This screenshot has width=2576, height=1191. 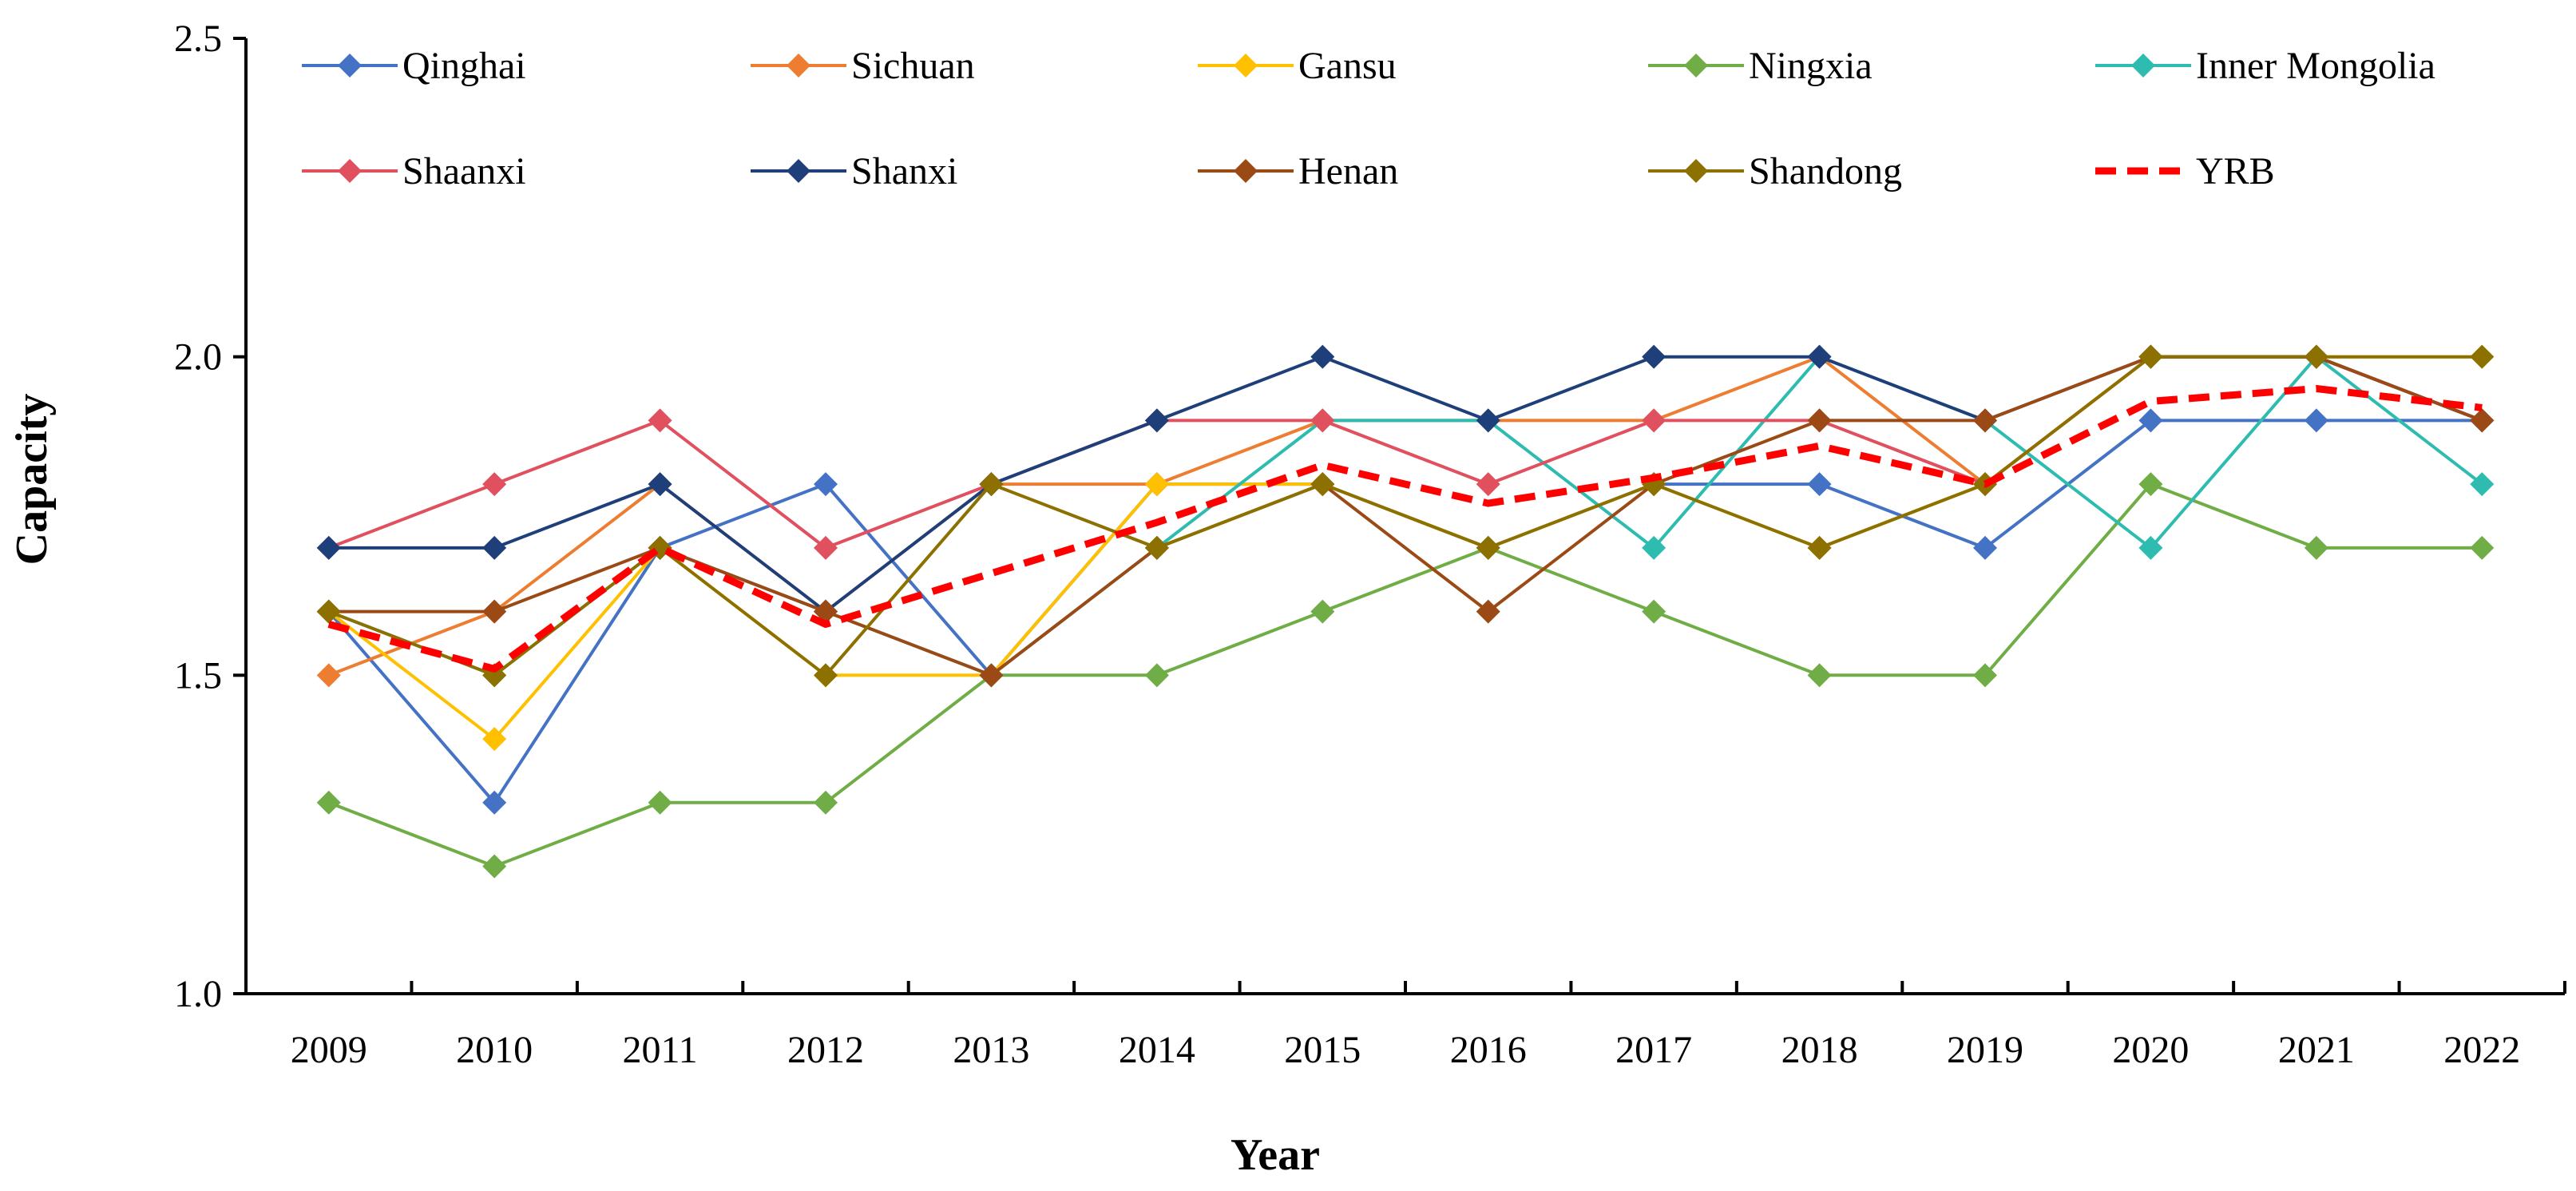 What do you see at coordinates (350, 171) in the screenshot?
I see `legend-marker-shaanxi` at bounding box center [350, 171].